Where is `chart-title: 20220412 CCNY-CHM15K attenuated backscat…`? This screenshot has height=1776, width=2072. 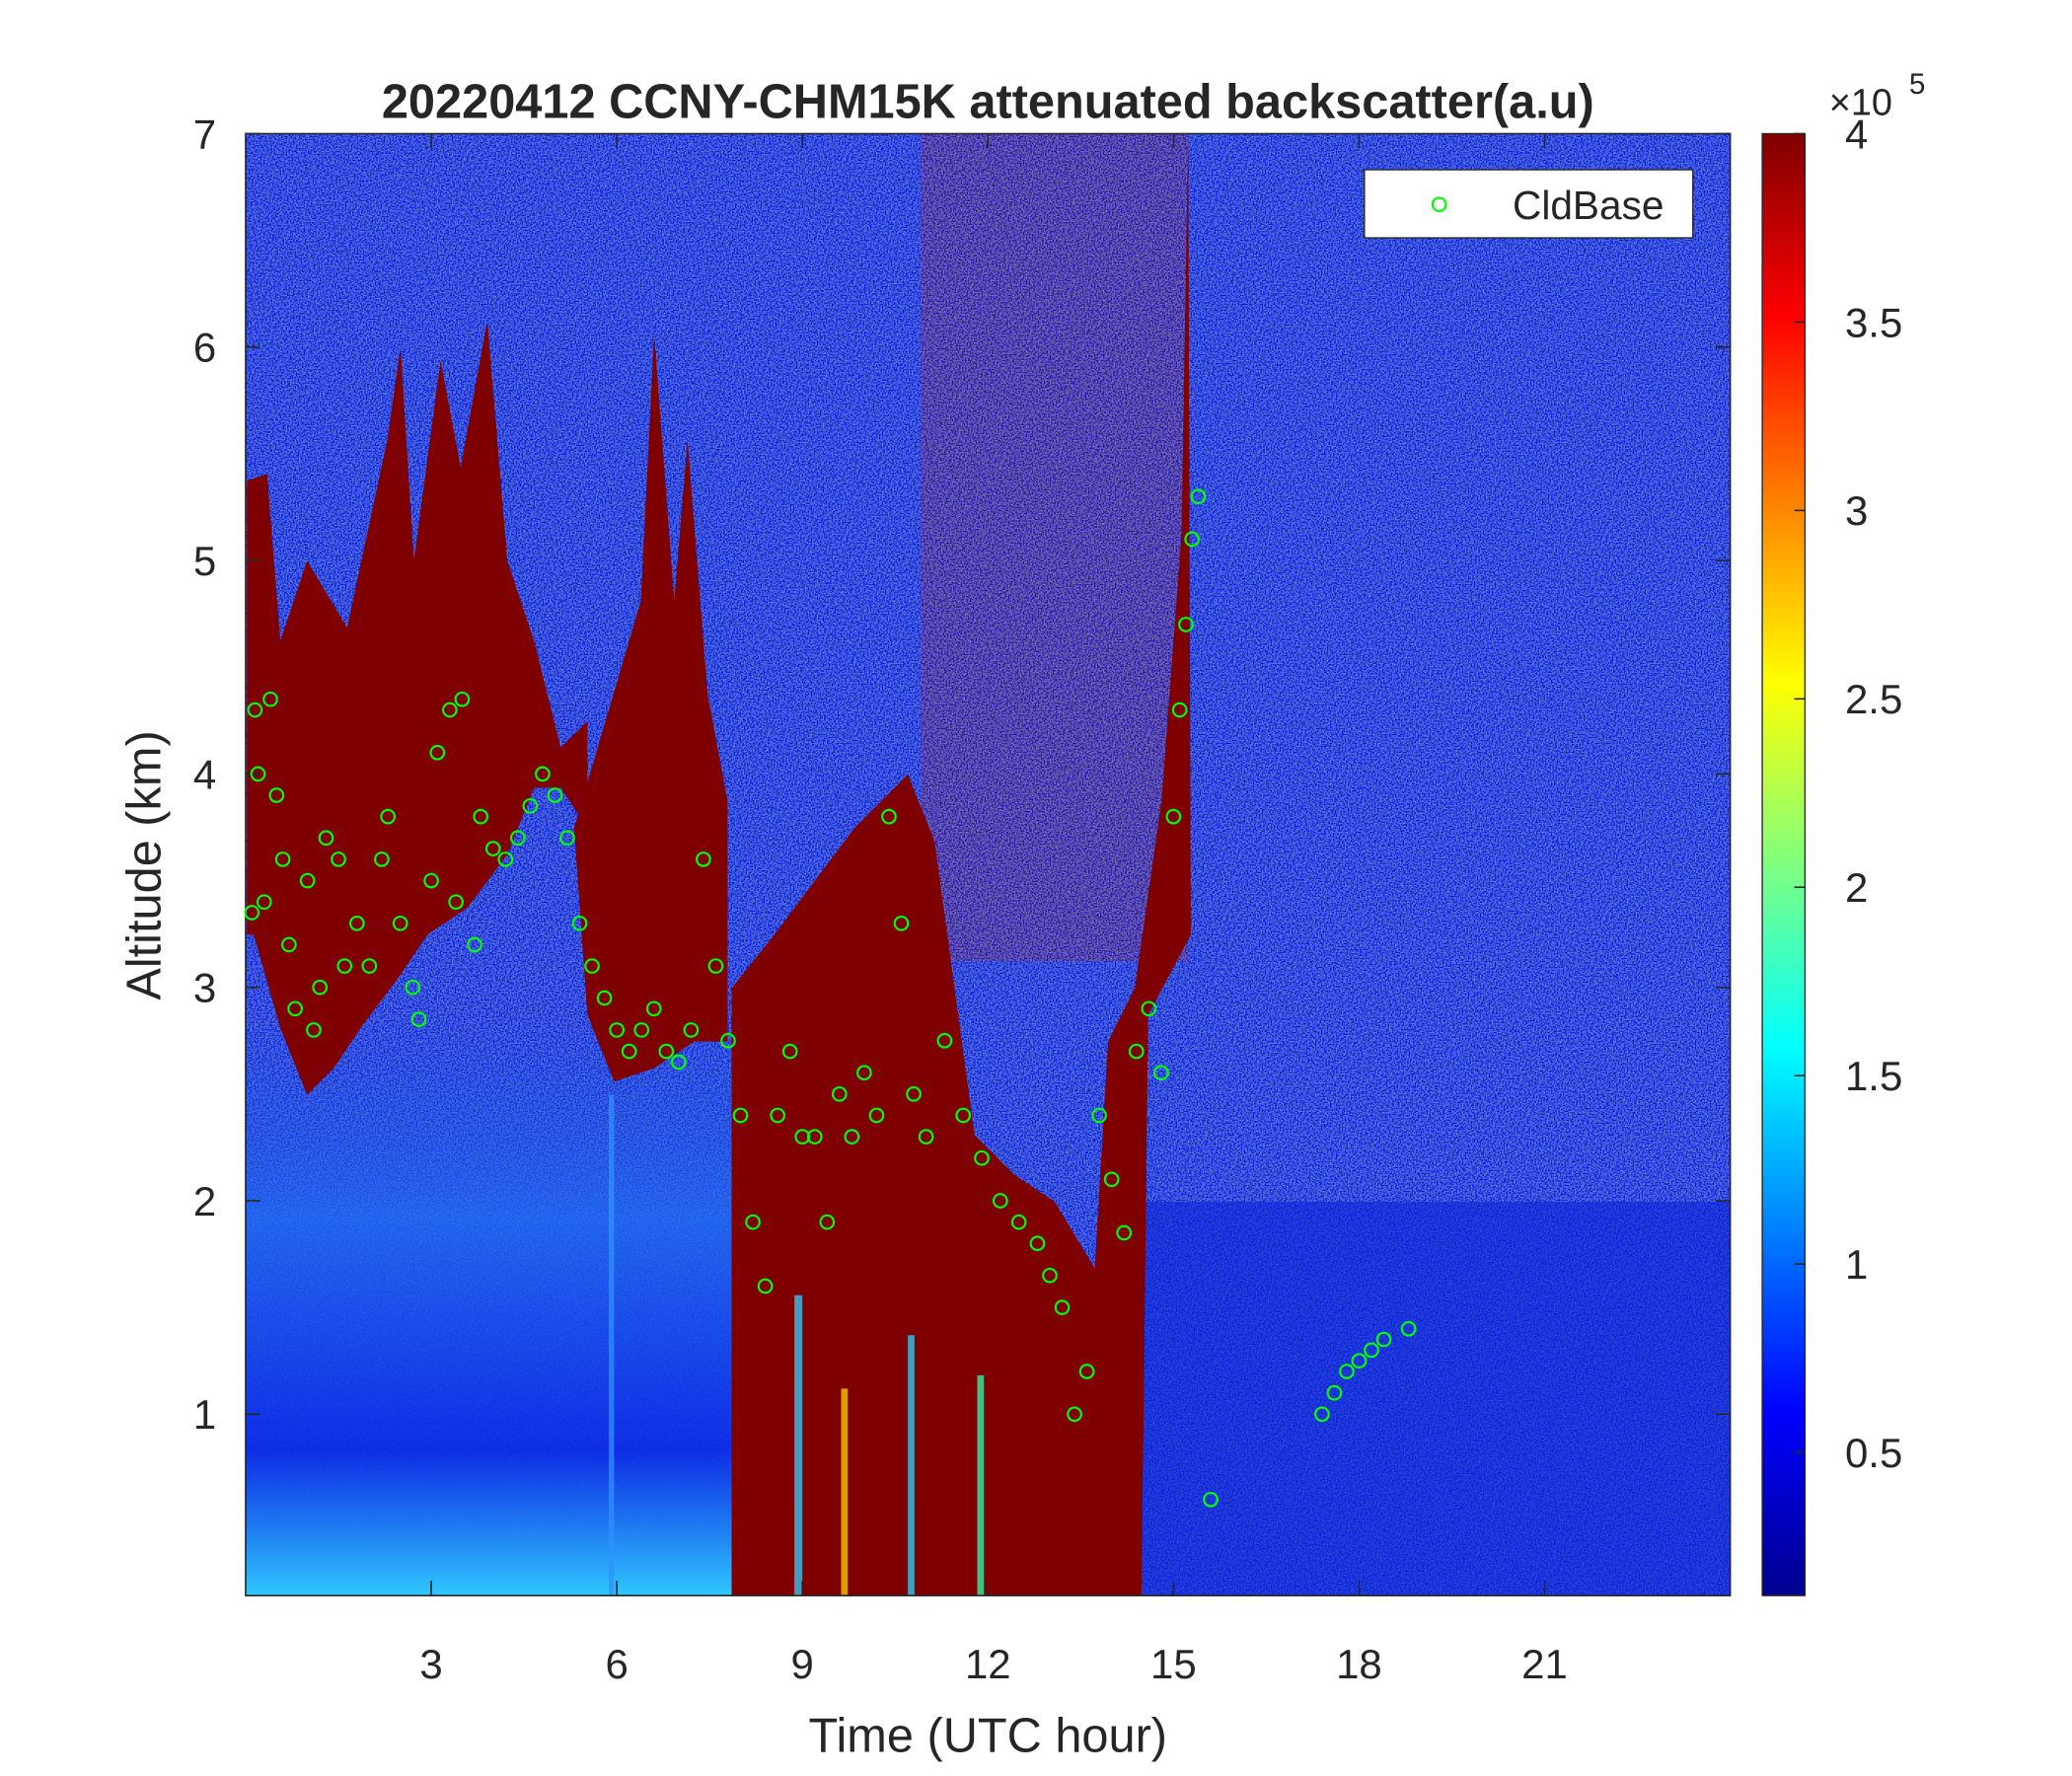 chart-title: 20220412 CCNY-CHM15K attenuated backscat… is located at coordinates (988, 102).